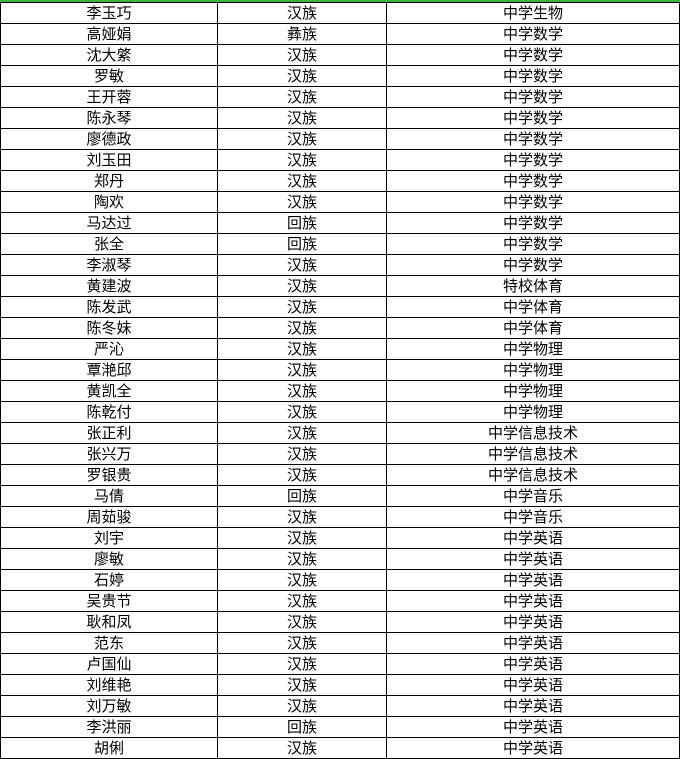 The width and height of the screenshot is (680, 759). Describe the element at coordinates (340, 1) in the screenshot. I see `header-border` at that location.